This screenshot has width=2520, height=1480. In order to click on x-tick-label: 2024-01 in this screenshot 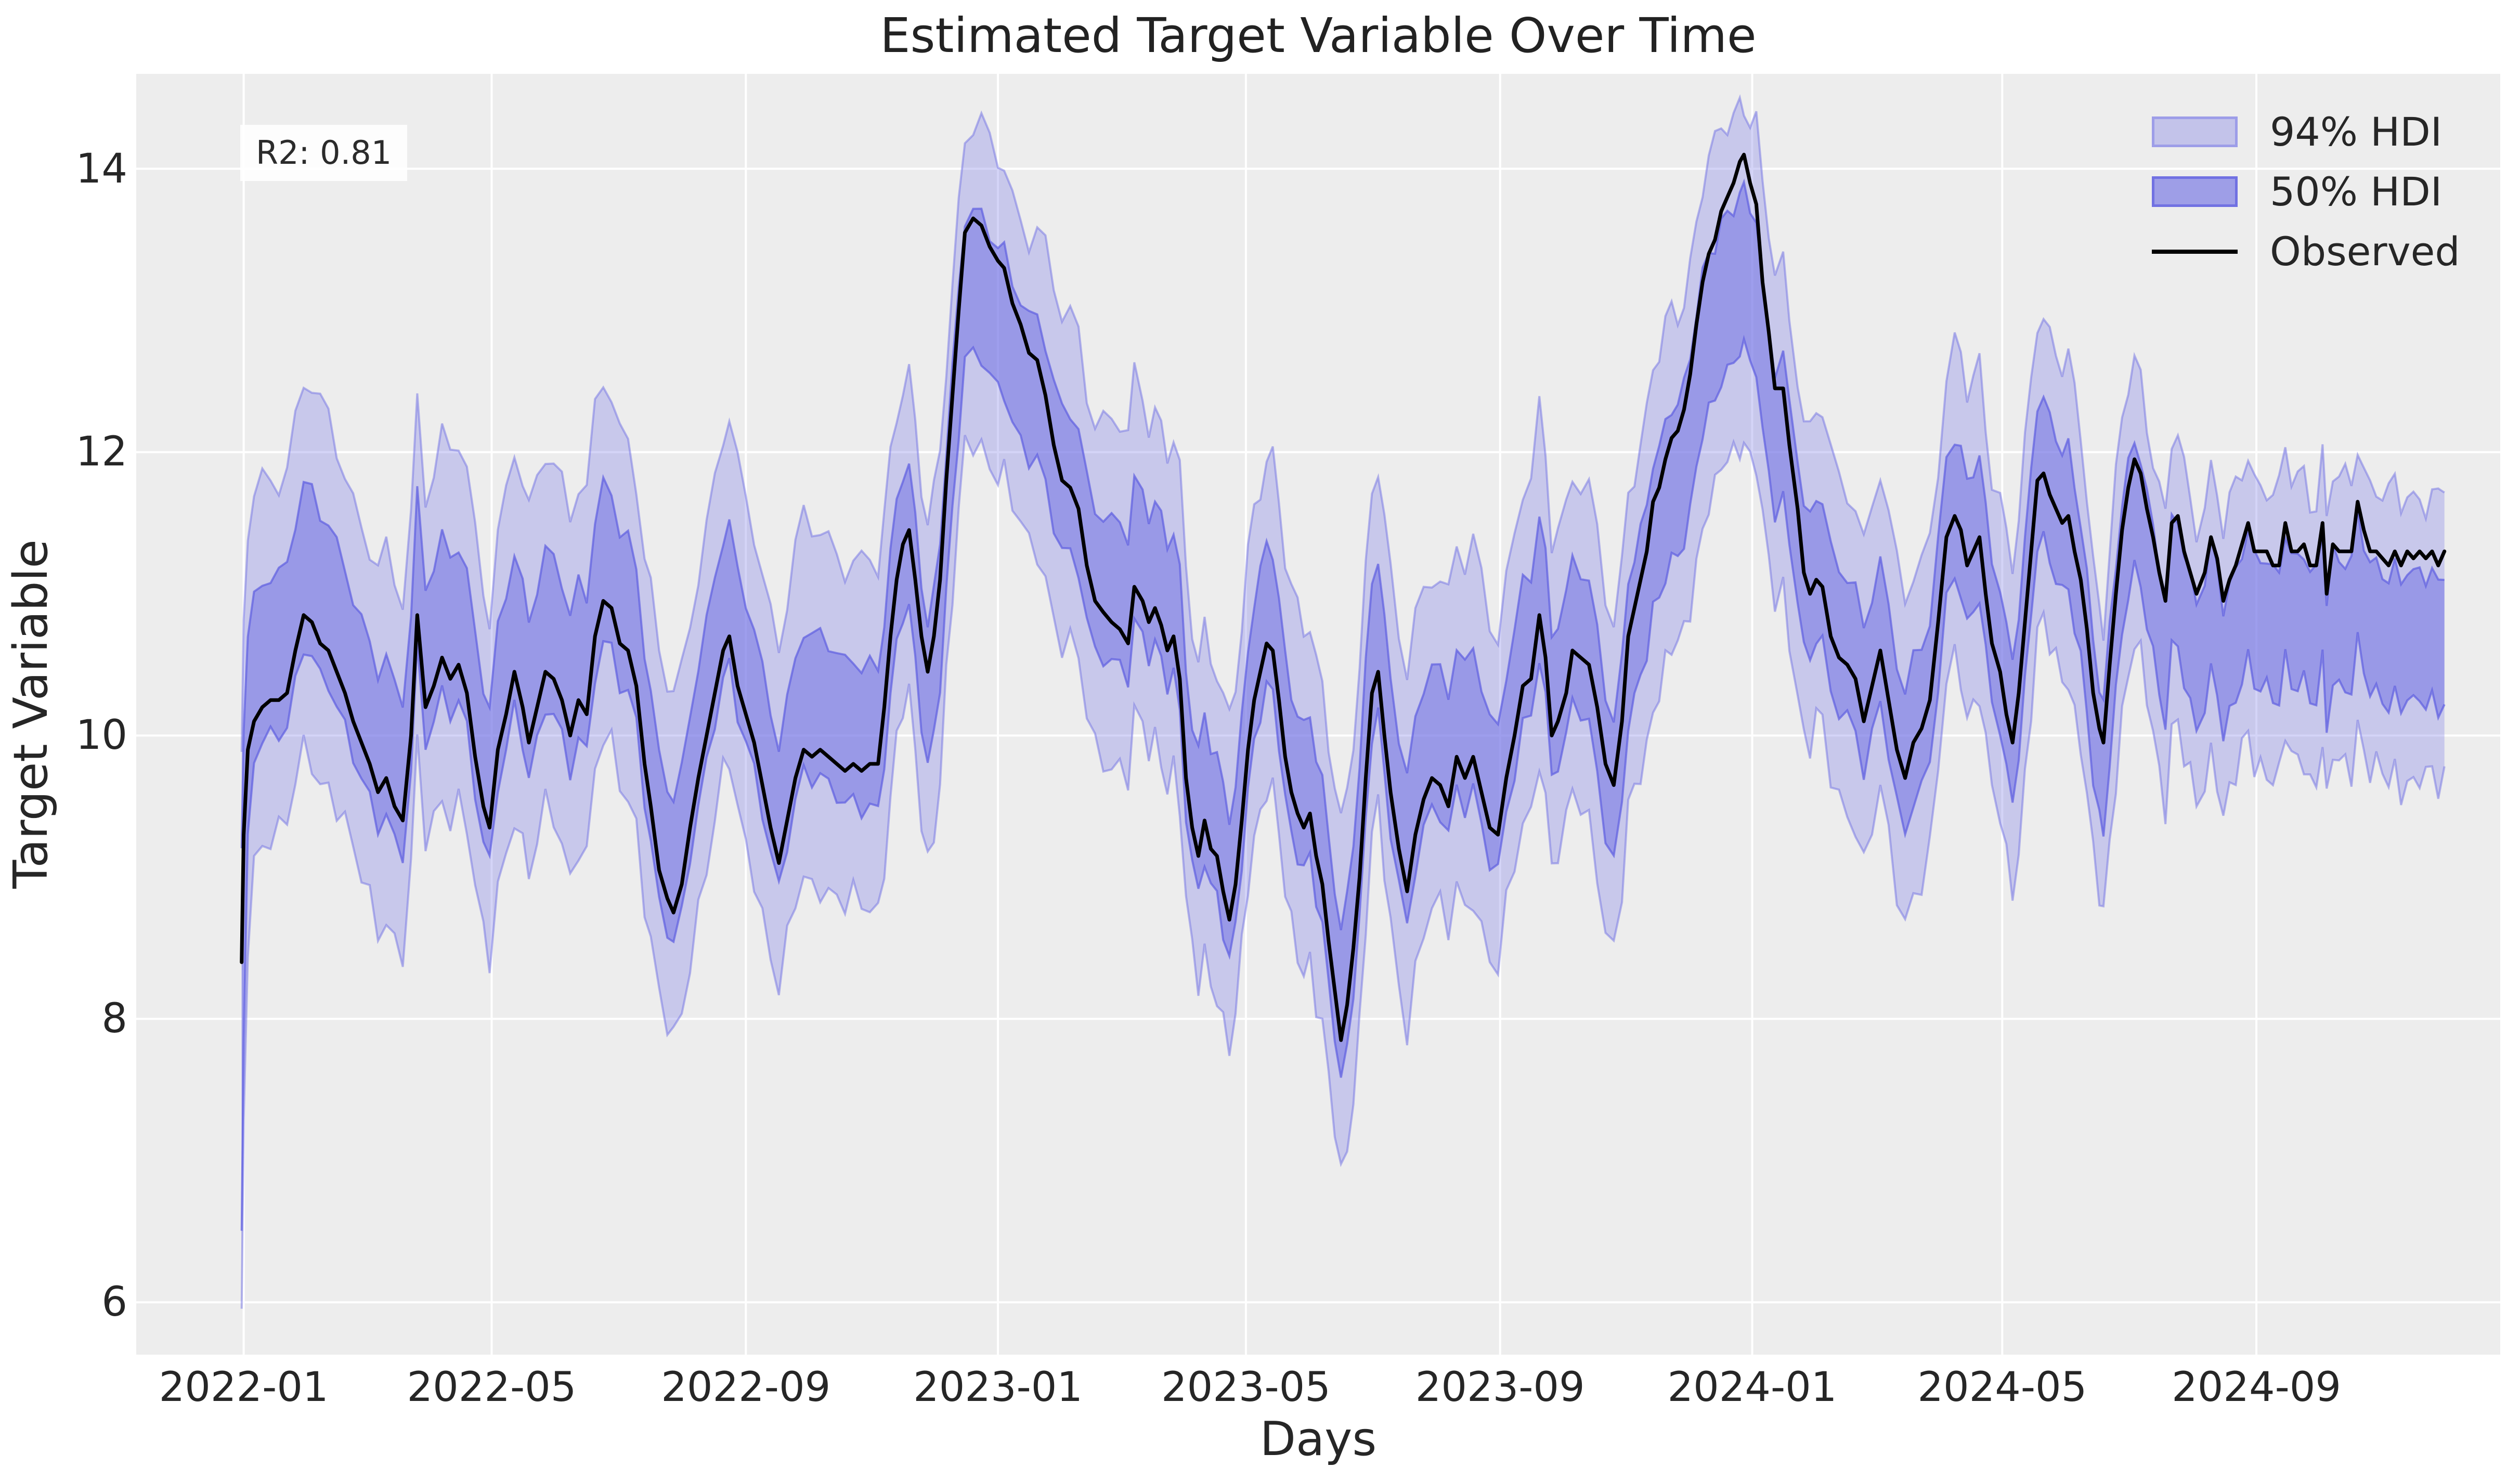, I will do `click(1752, 1387)`.